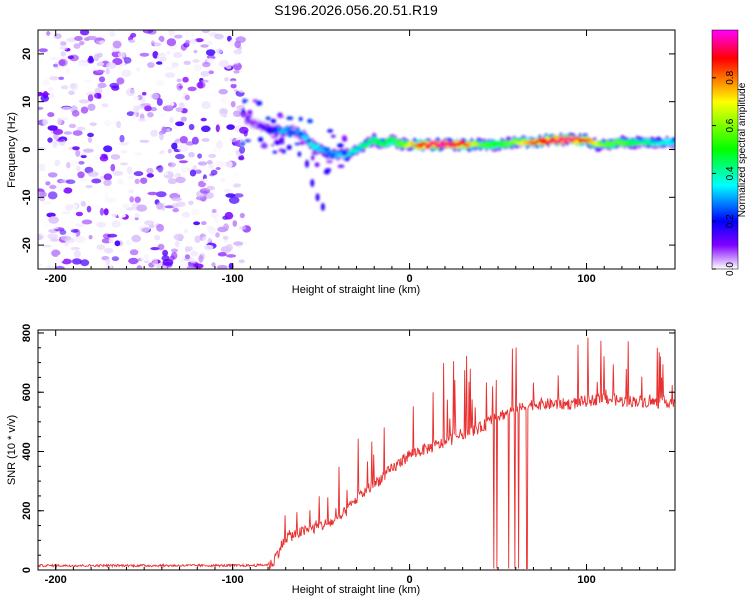  Describe the element at coordinates (27, 451) in the screenshot. I see `y-tick-label: 400` at that location.